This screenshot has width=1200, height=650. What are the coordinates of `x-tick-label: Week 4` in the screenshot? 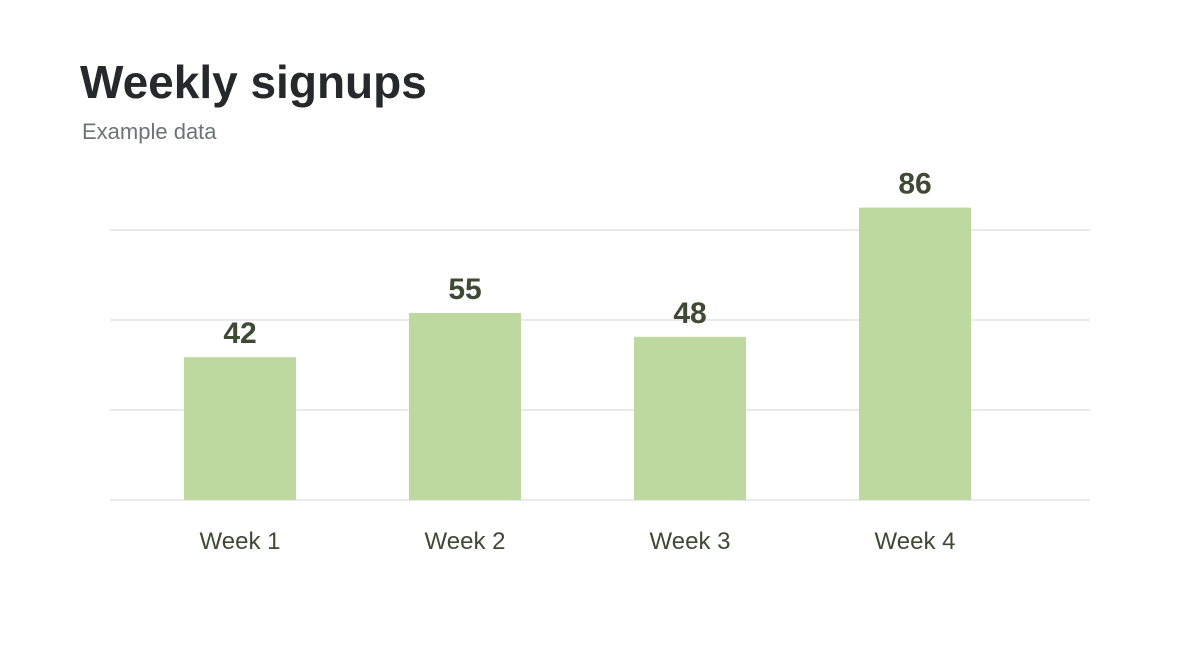 It's located at (915, 541).